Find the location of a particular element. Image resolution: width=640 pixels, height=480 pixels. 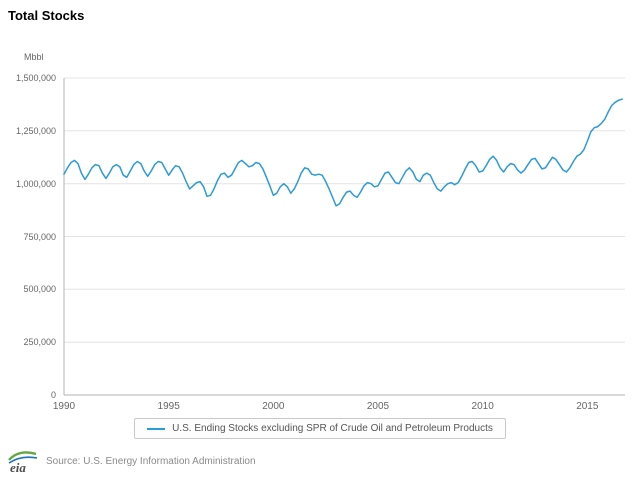

x-axis-tick-label: 2015 is located at coordinates (587, 406).